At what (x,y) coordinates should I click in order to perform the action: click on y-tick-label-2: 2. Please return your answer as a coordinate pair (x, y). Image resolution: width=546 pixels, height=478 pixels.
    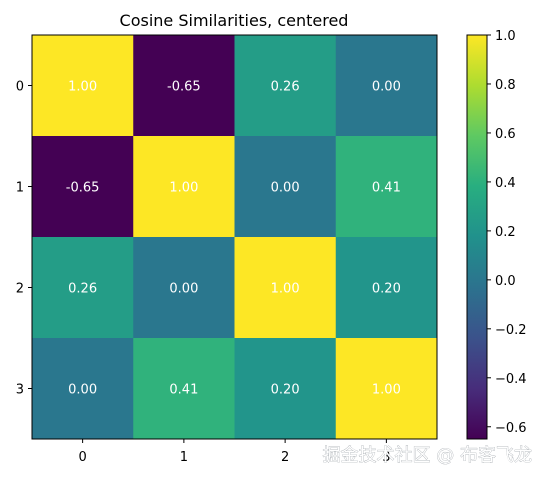
    Looking at the image, I should click on (20, 289).